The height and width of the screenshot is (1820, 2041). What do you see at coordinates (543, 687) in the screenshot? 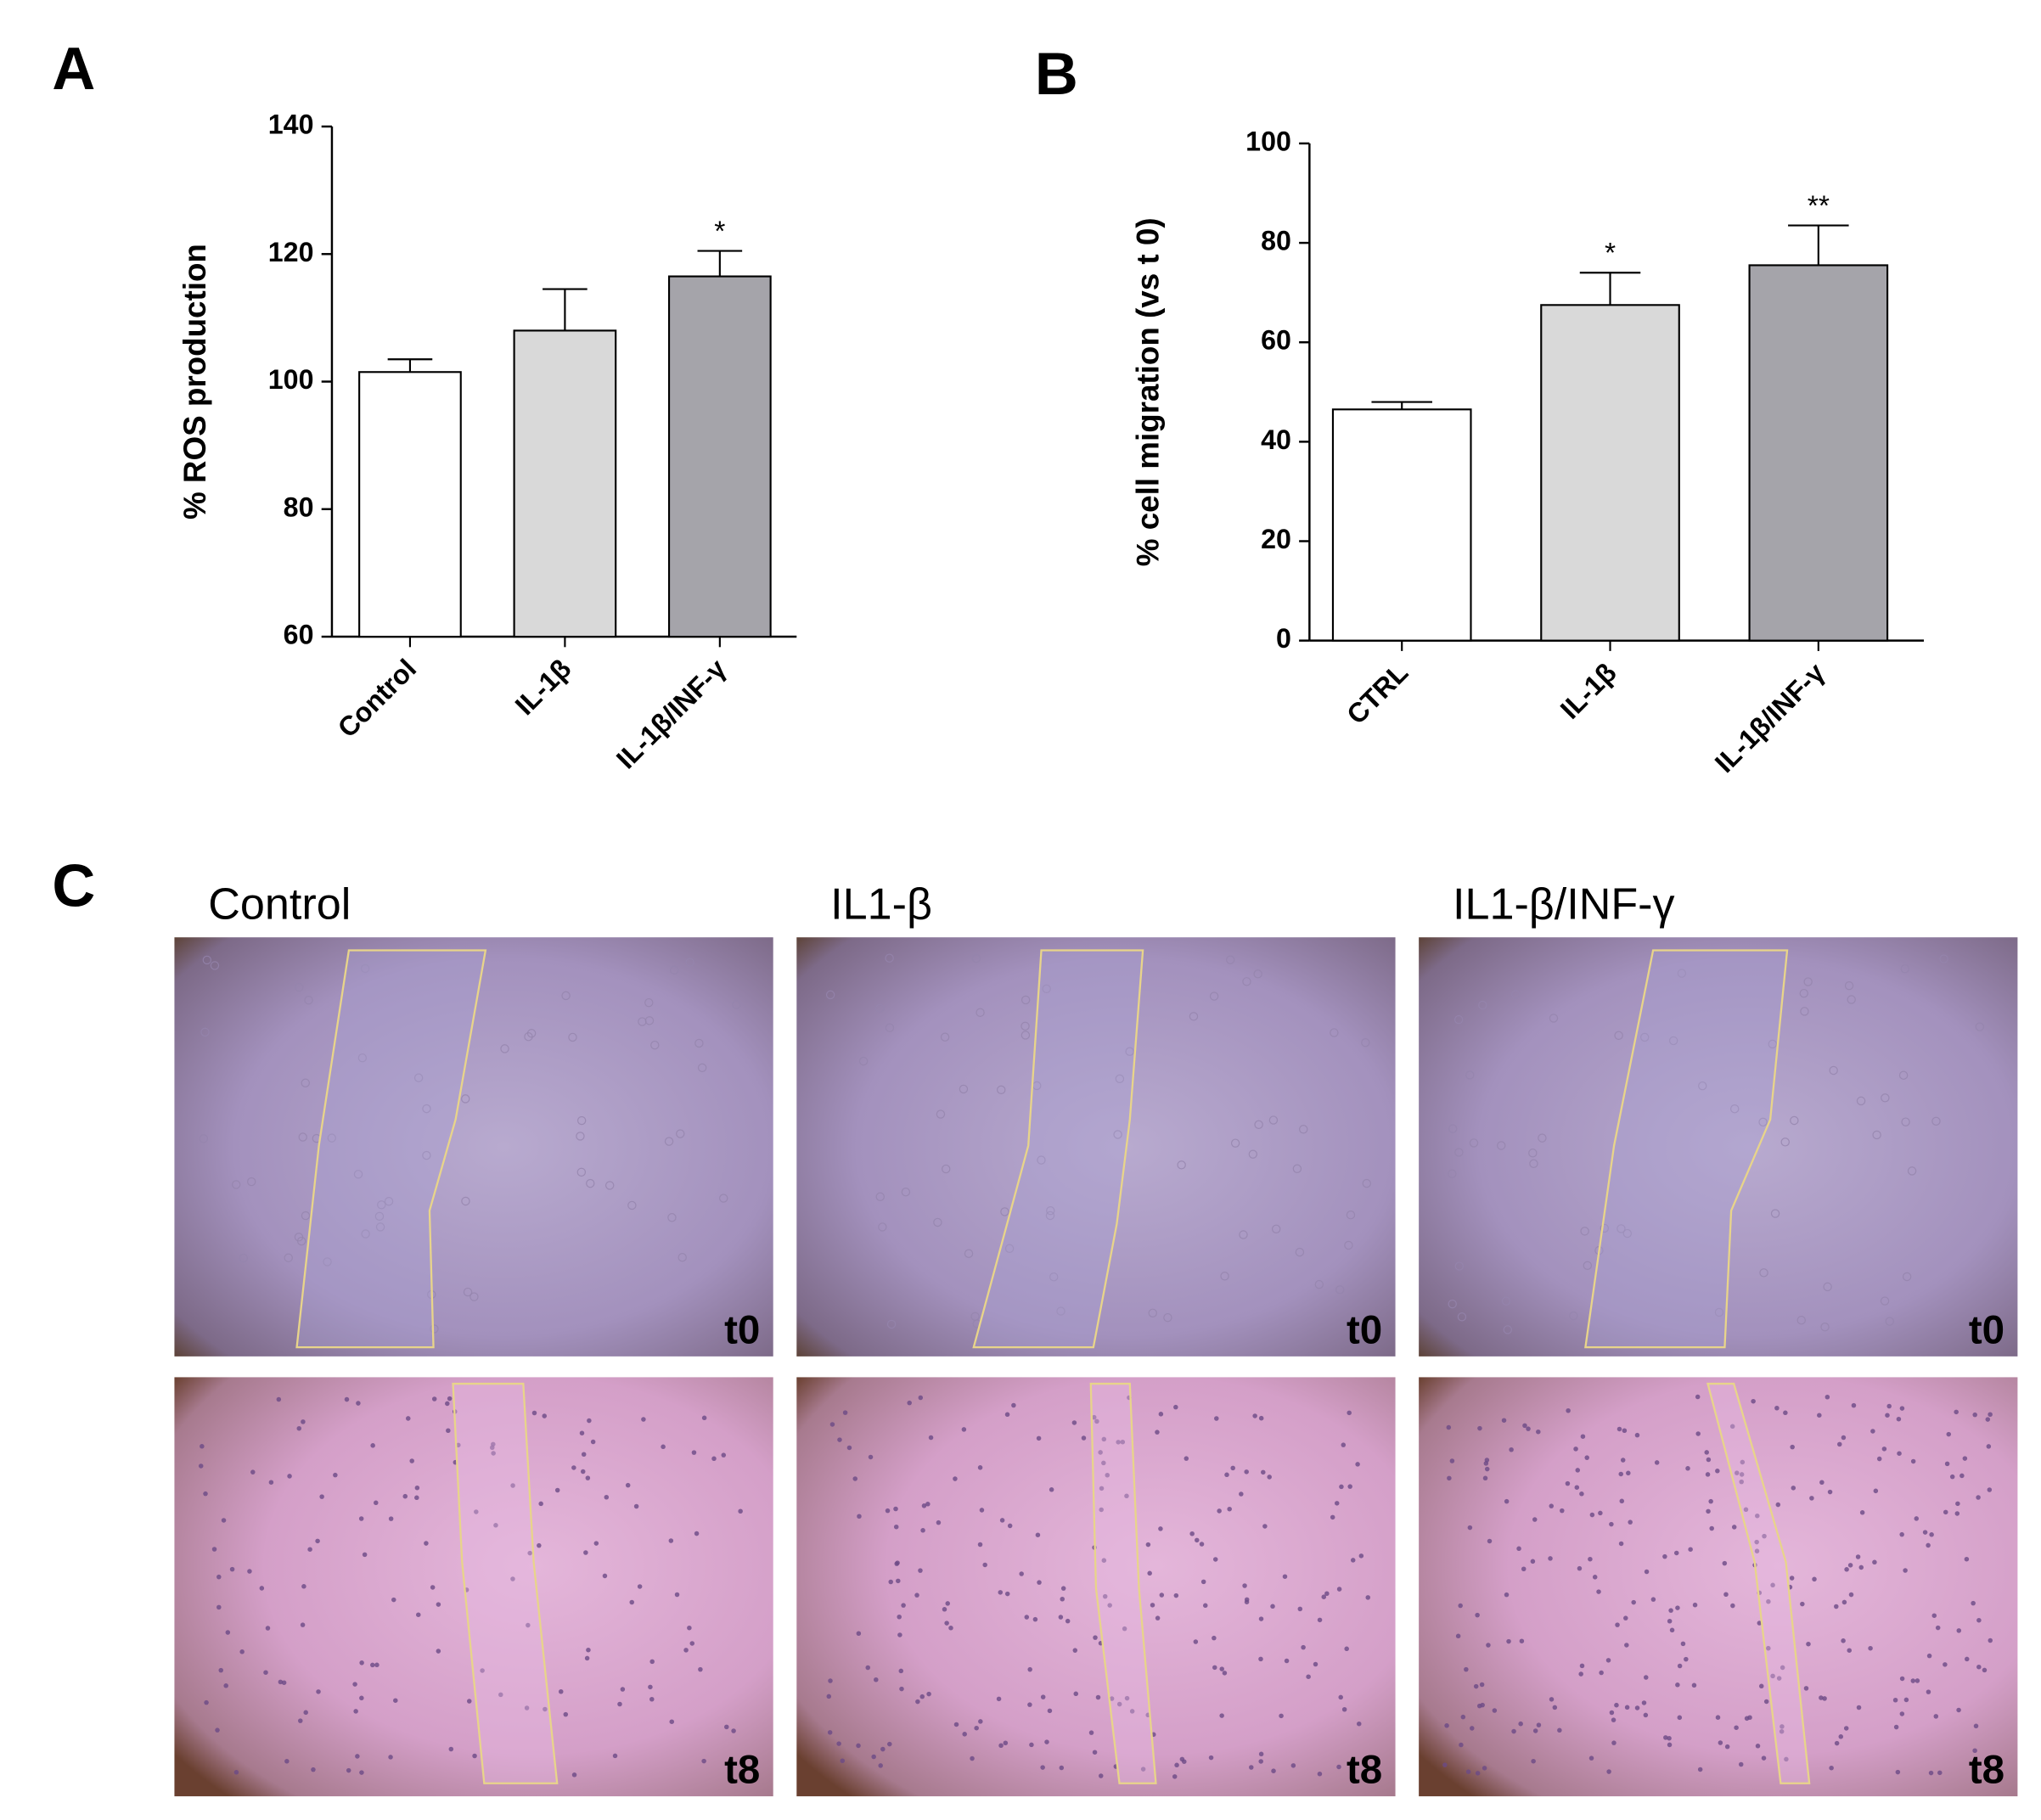
I see `x-tick-label: IL-1β` at bounding box center [543, 687].